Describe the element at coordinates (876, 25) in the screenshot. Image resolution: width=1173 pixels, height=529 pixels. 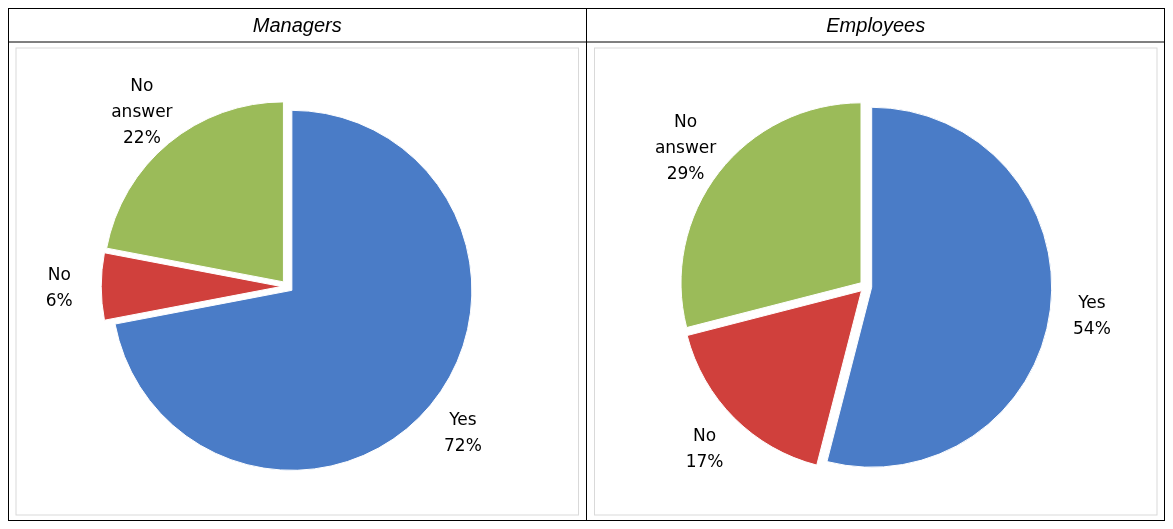
I see `chart-title: Employees` at that location.